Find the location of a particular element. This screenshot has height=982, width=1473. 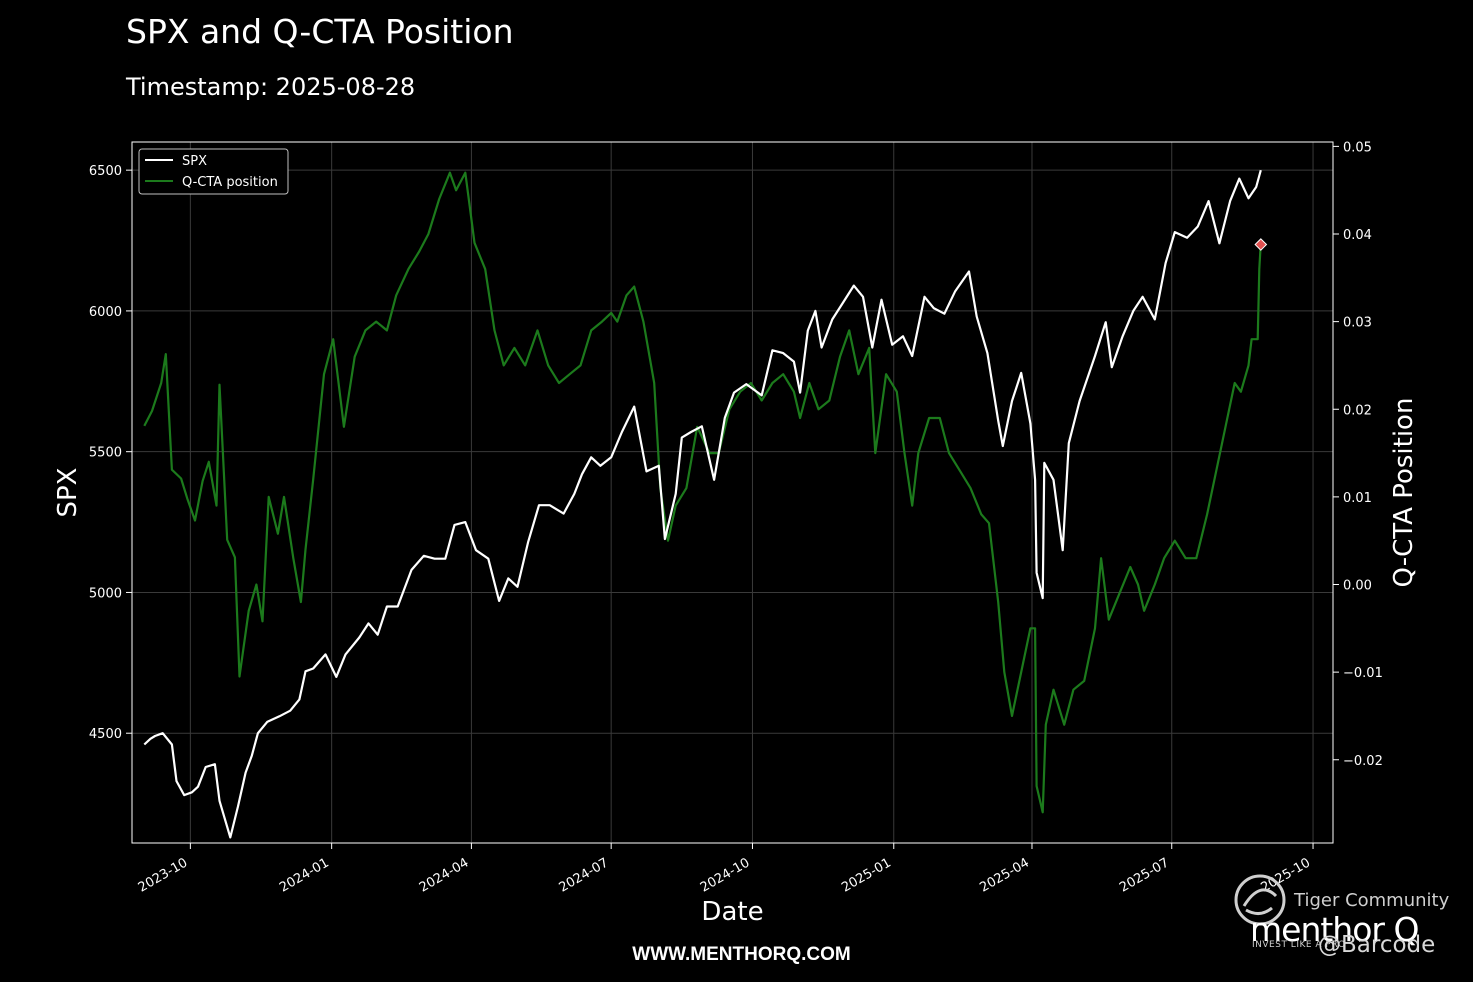

x-tick-label: 2025-07 is located at coordinates (1144, 875).